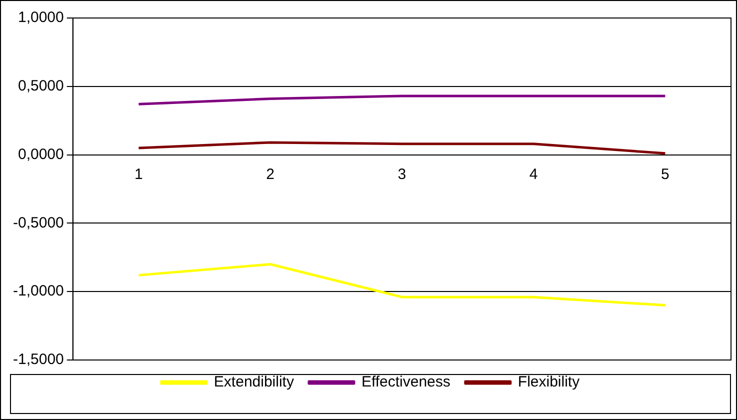 This screenshot has height=420, width=737. What do you see at coordinates (665, 174) in the screenshot?
I see `x-tick-label: 5` at bounding box center [665, 174].